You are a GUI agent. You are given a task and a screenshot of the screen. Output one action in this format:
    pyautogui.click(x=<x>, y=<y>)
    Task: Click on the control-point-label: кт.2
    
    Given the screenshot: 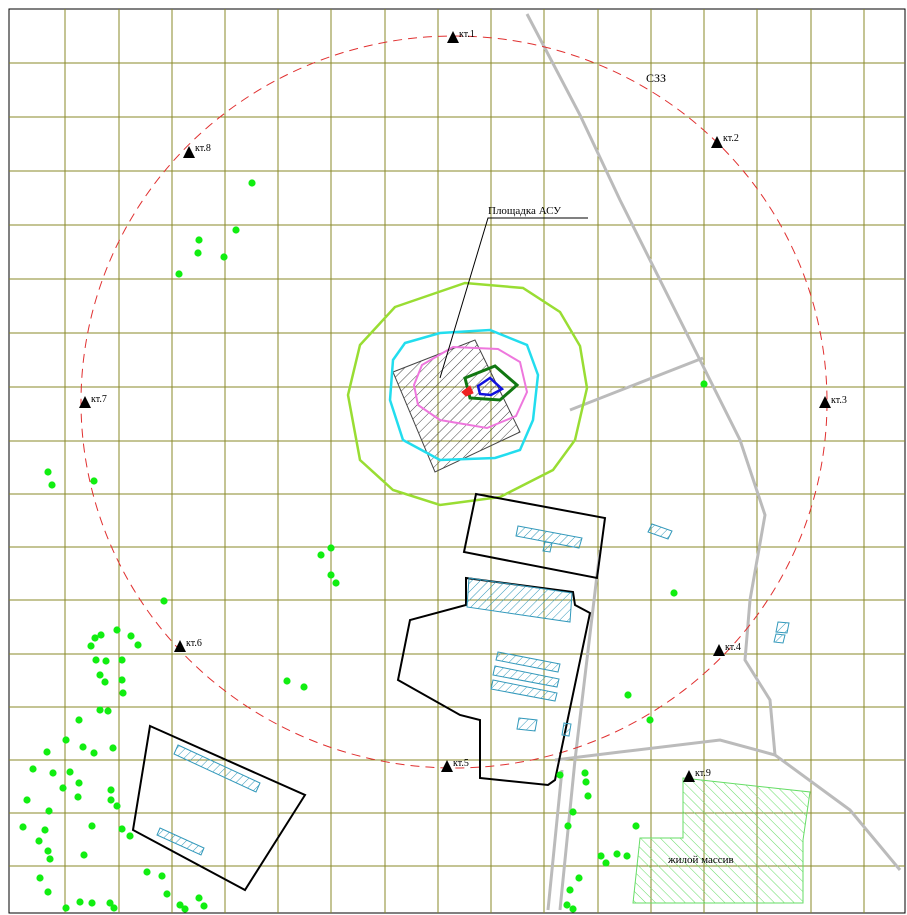 What is the action you would take?
    pyautogui.click(x=731, y=138)
    